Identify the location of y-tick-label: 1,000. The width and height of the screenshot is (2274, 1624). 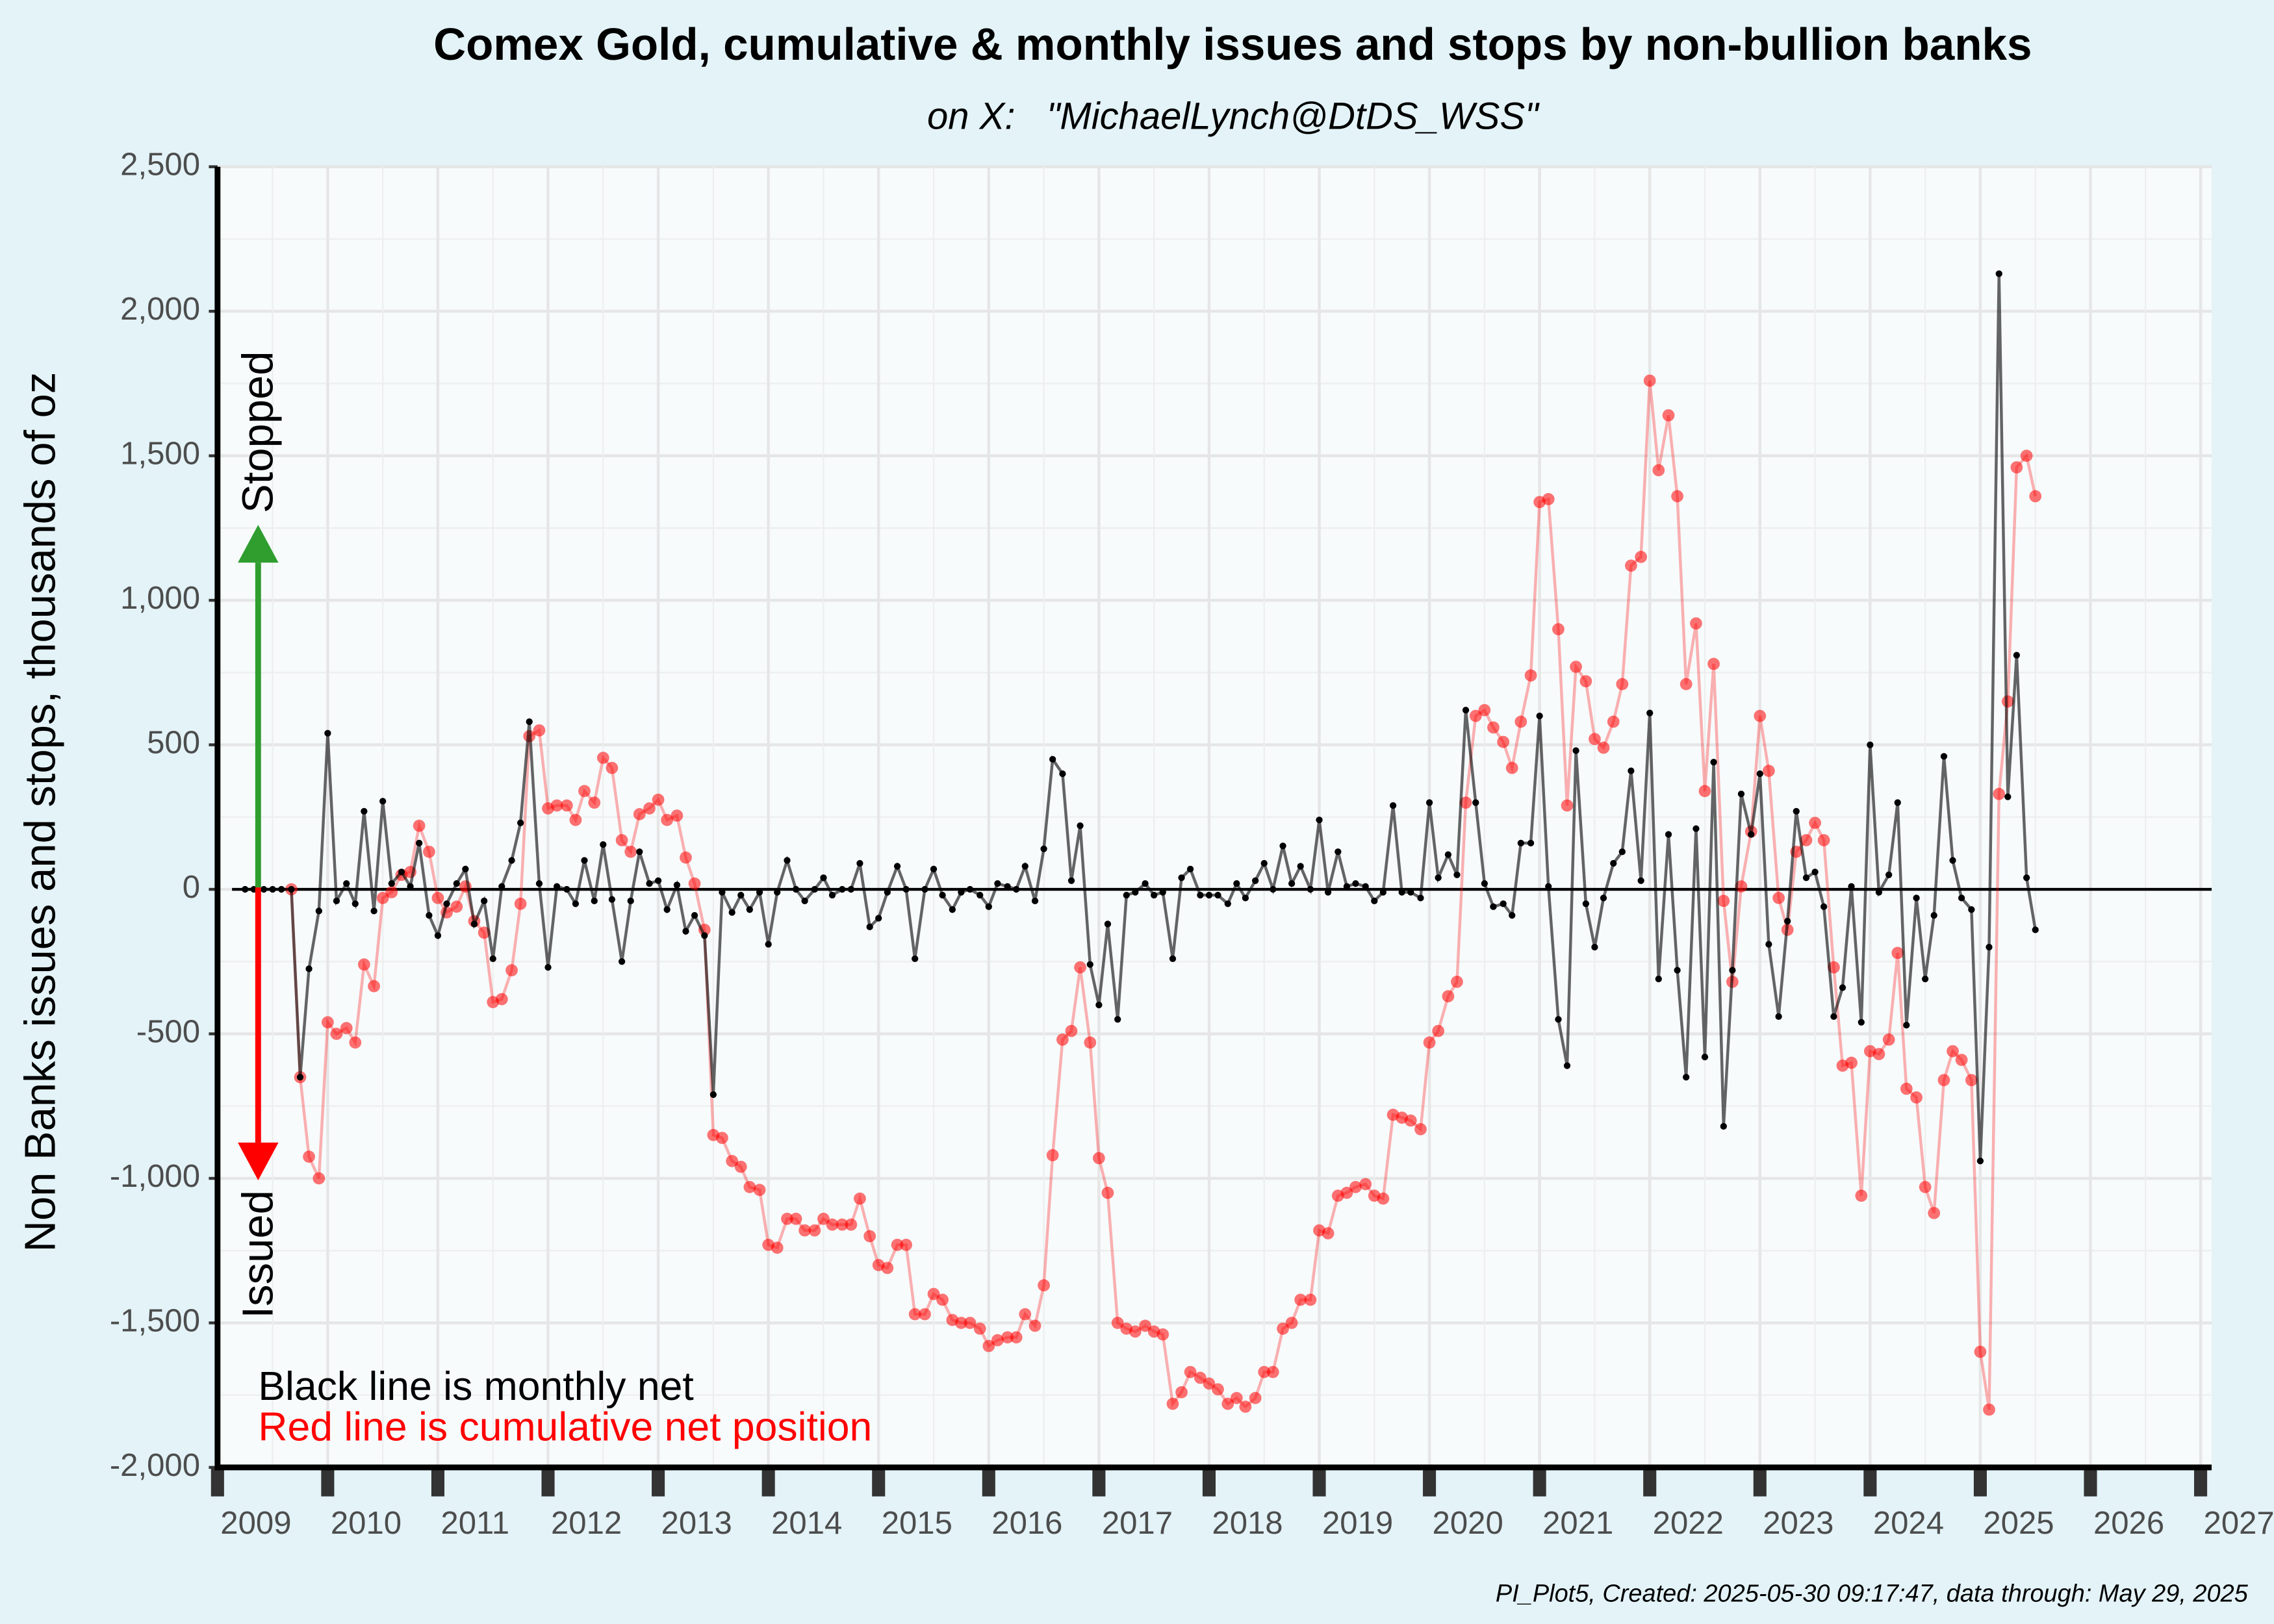
(160, 598).